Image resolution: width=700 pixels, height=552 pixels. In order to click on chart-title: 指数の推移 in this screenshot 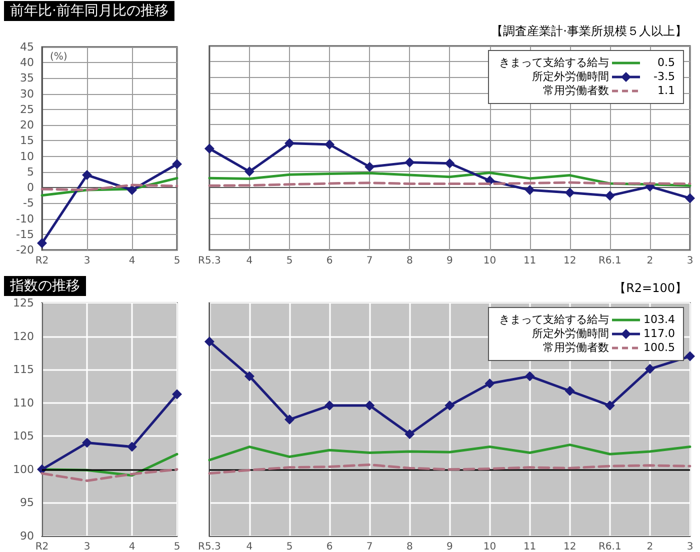, I will do `click(44, 286)`.